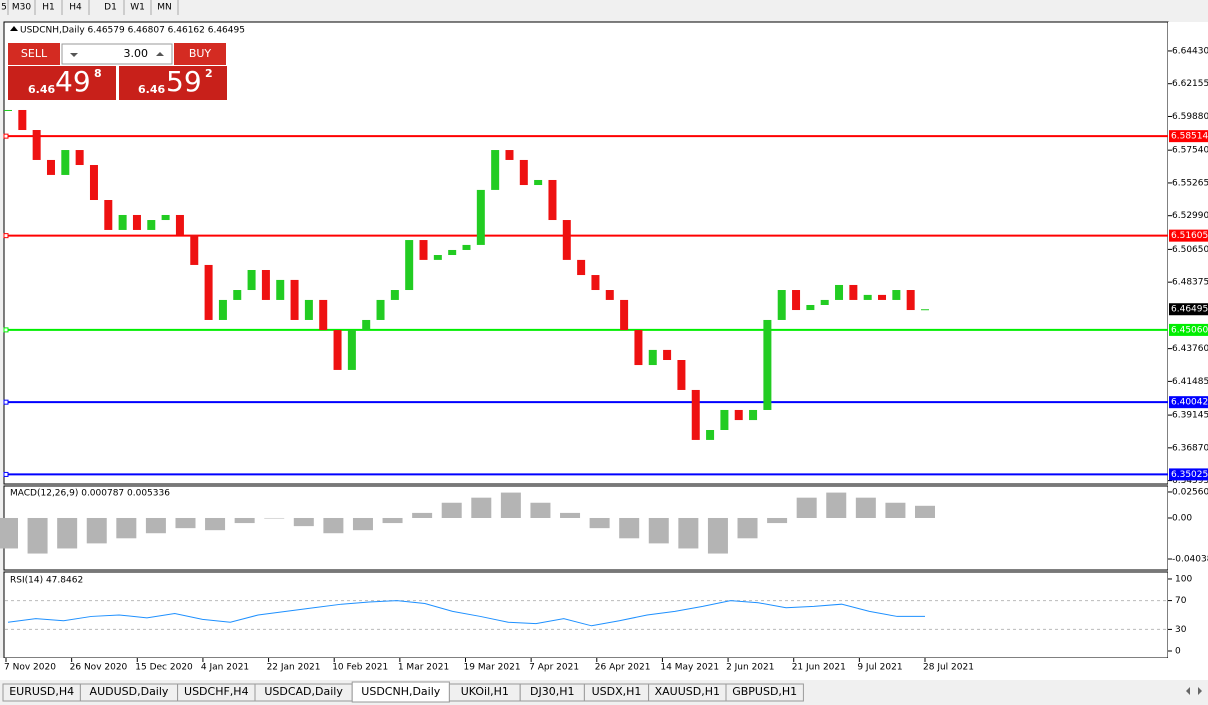 Image resolution: width=1208 pixels, height=705 pixels. I want to click on volume-value: 3.00, so click(136, 53).